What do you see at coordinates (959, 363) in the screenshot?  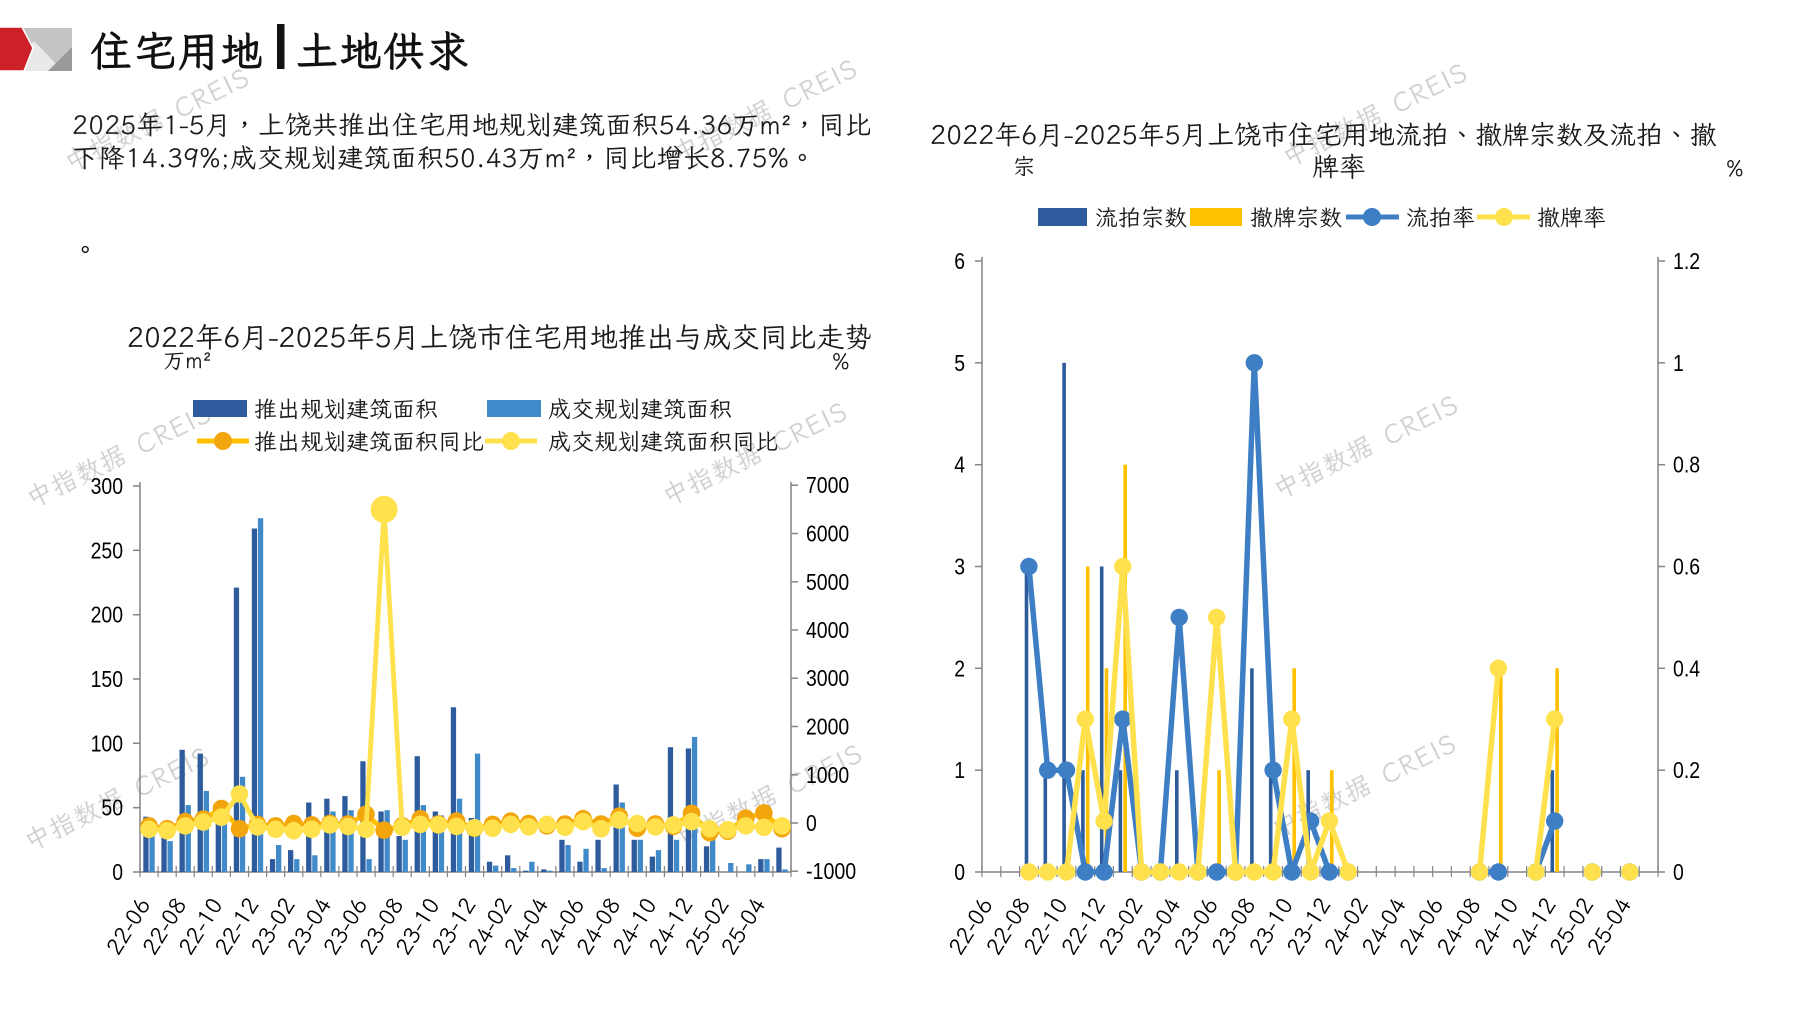 I see `svg-text: 5` at bounding box center [959, 363].